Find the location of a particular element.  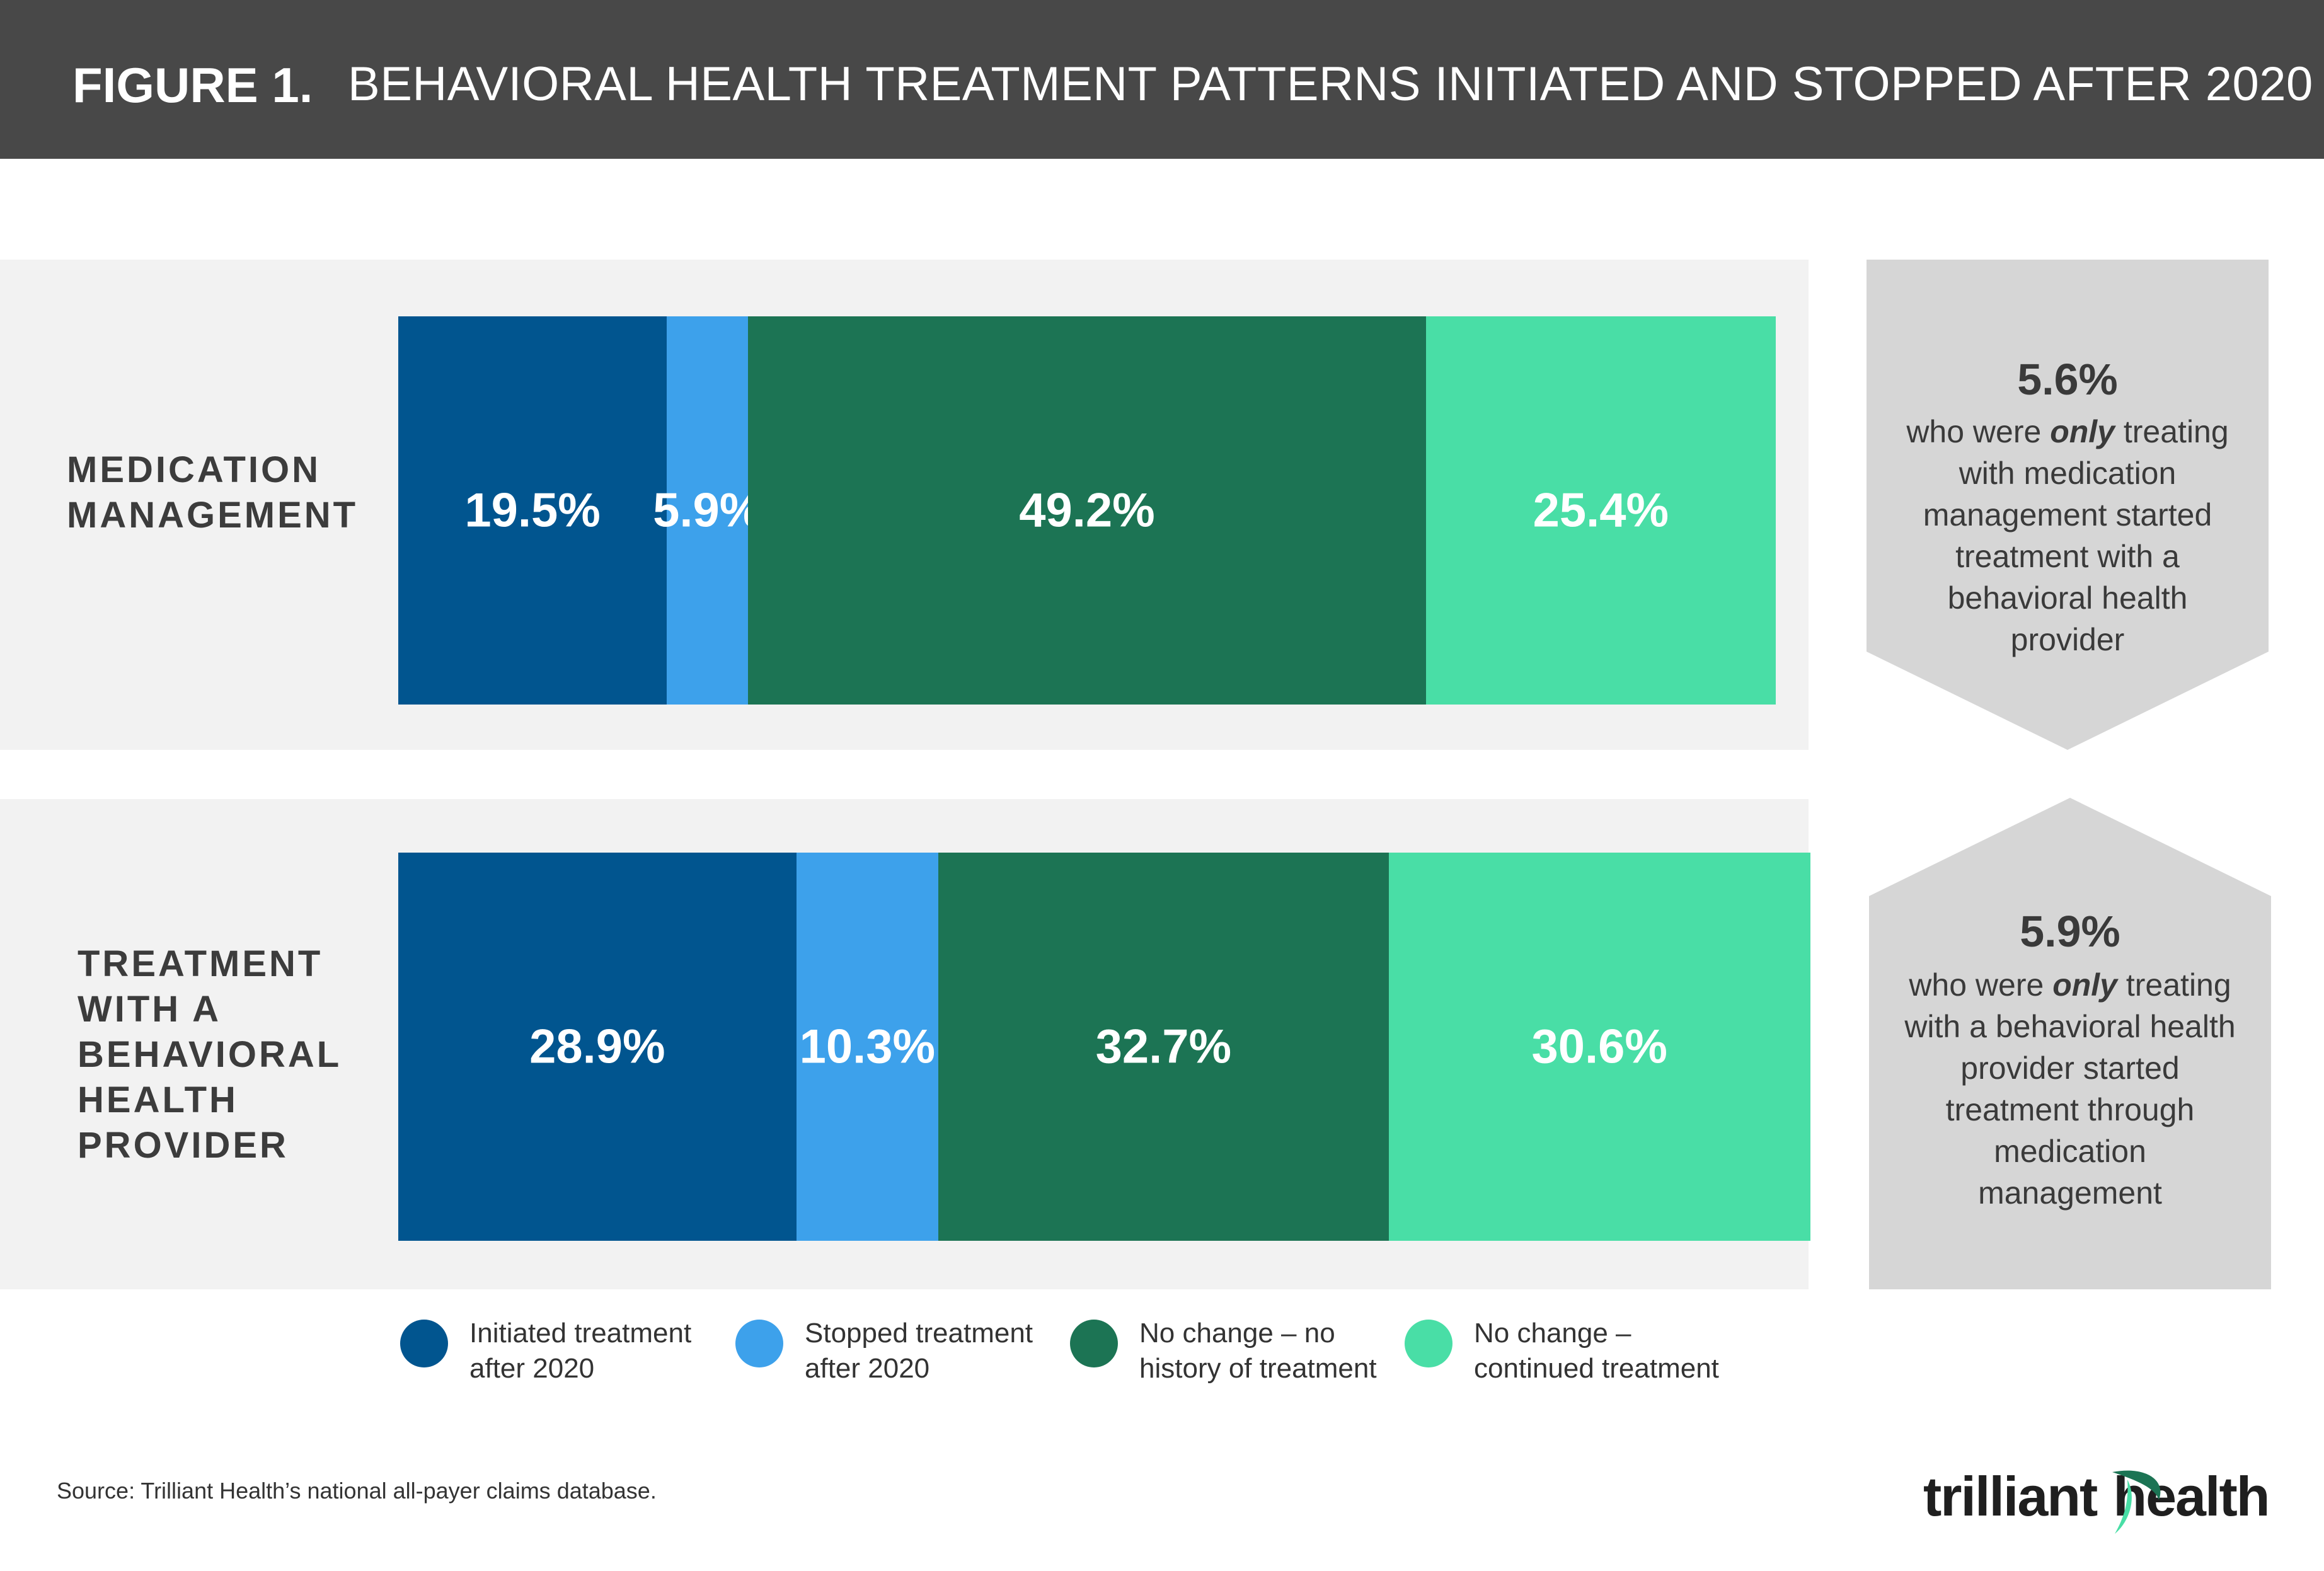

legend-label-line: Stopped treatment is located at coordinates (919, 1333).